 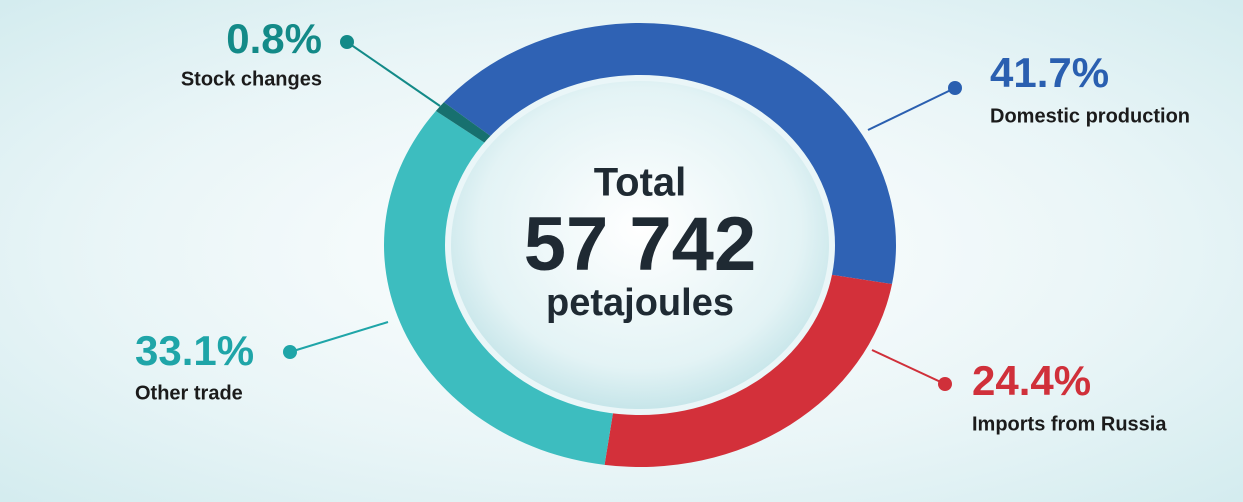 What do you see at coordinates (194, 350) in the screenshot?
I see `value-label: 33.1%` at bounding box center [194, 350].